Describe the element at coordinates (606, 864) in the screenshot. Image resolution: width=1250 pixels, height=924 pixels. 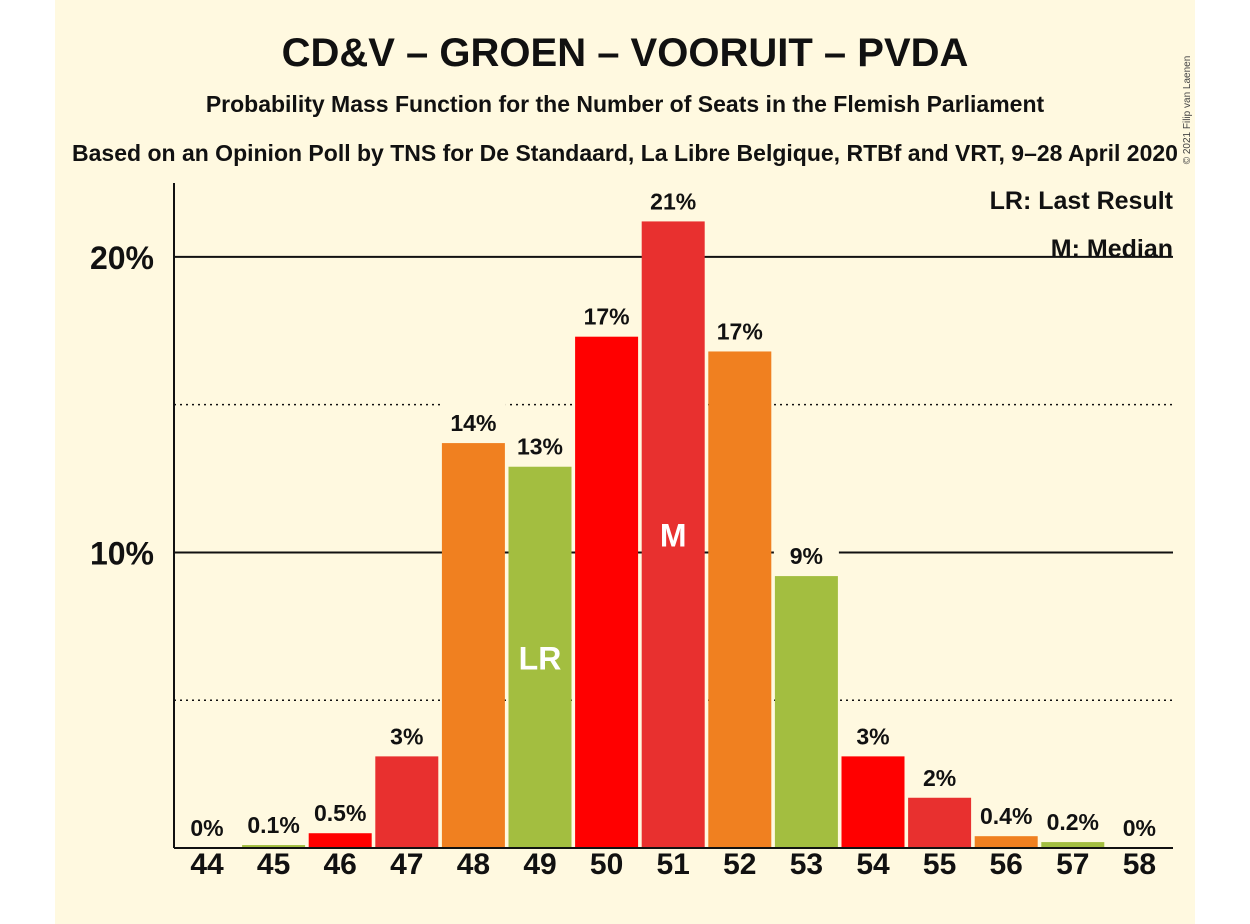
I see `x-tick-label-50: 50` at that location.